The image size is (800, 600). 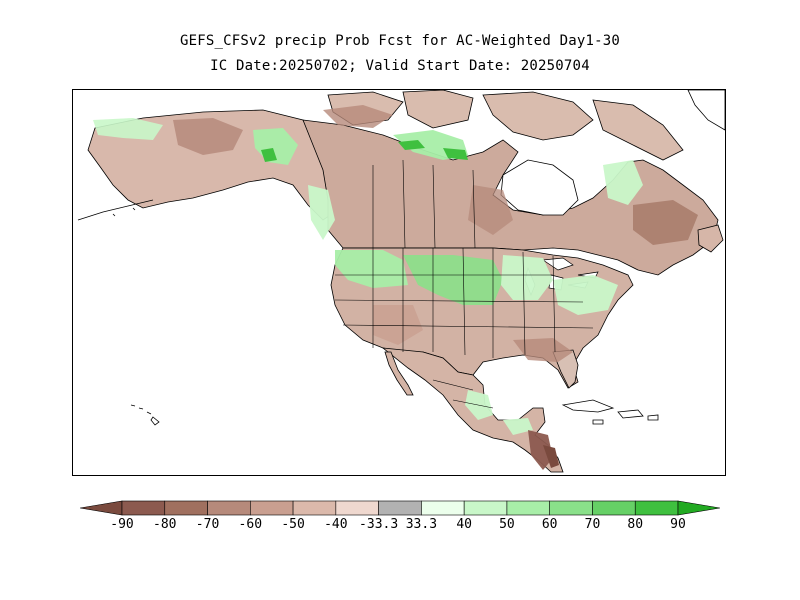 What do you see at coordinates (635, 524) in the screenshot?
I see `colorbar-tick-label: 80` at bounding box center [635, 524].